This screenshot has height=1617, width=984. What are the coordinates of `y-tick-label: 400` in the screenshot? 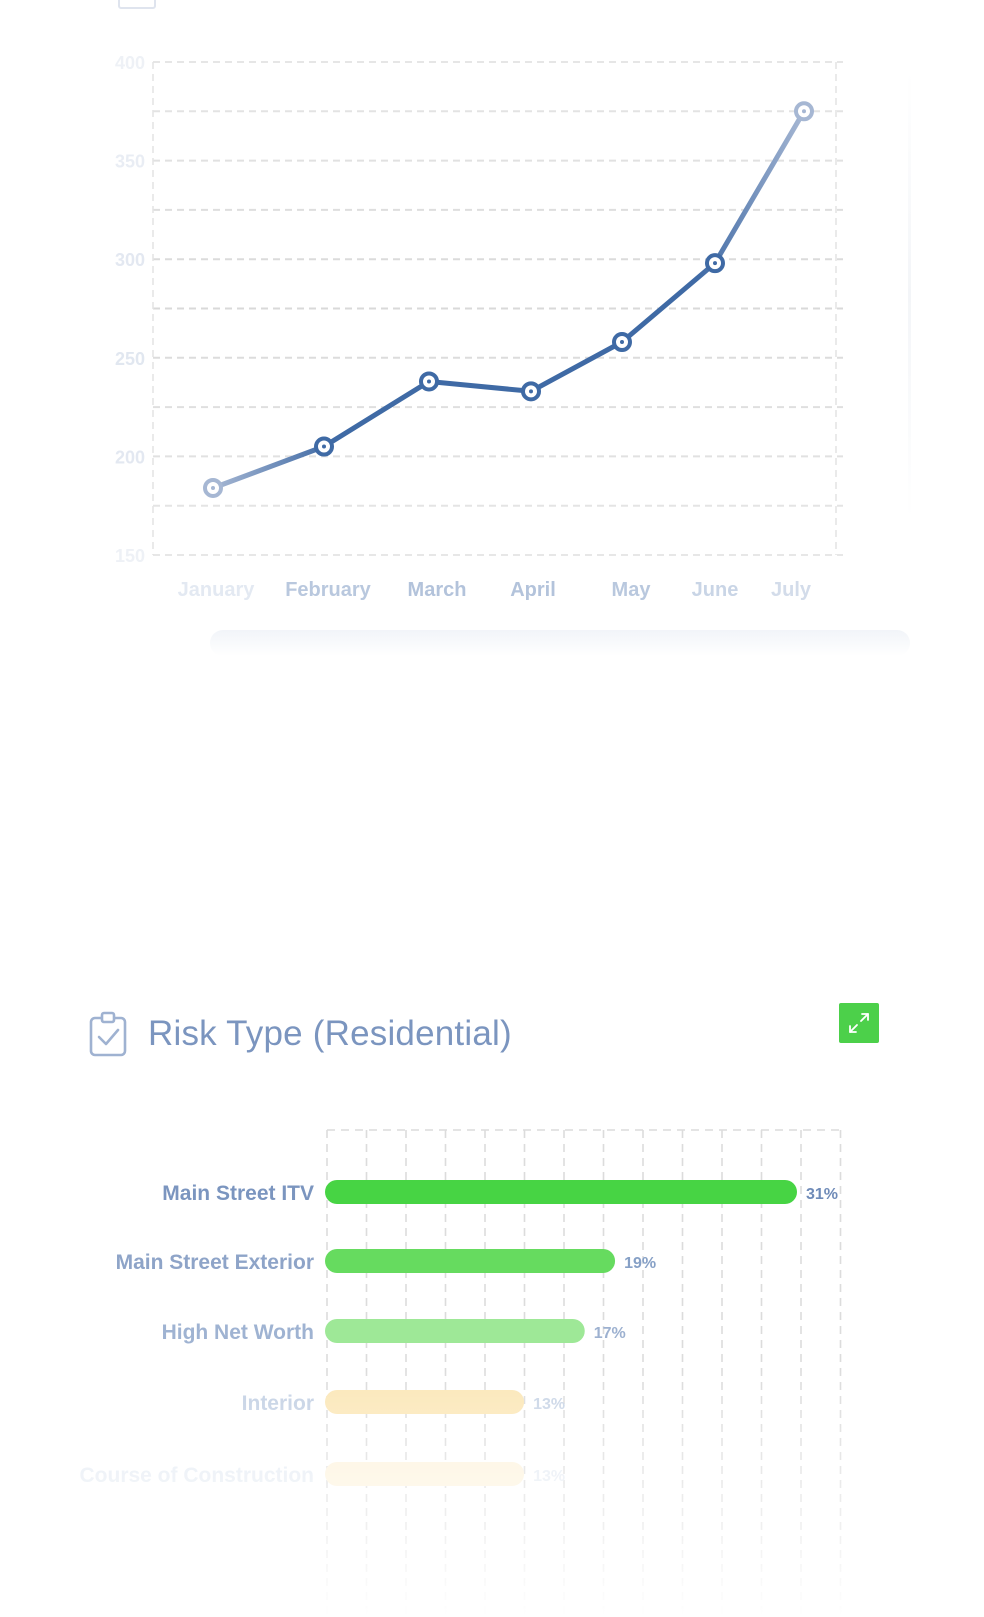 It's located at (130, 63).